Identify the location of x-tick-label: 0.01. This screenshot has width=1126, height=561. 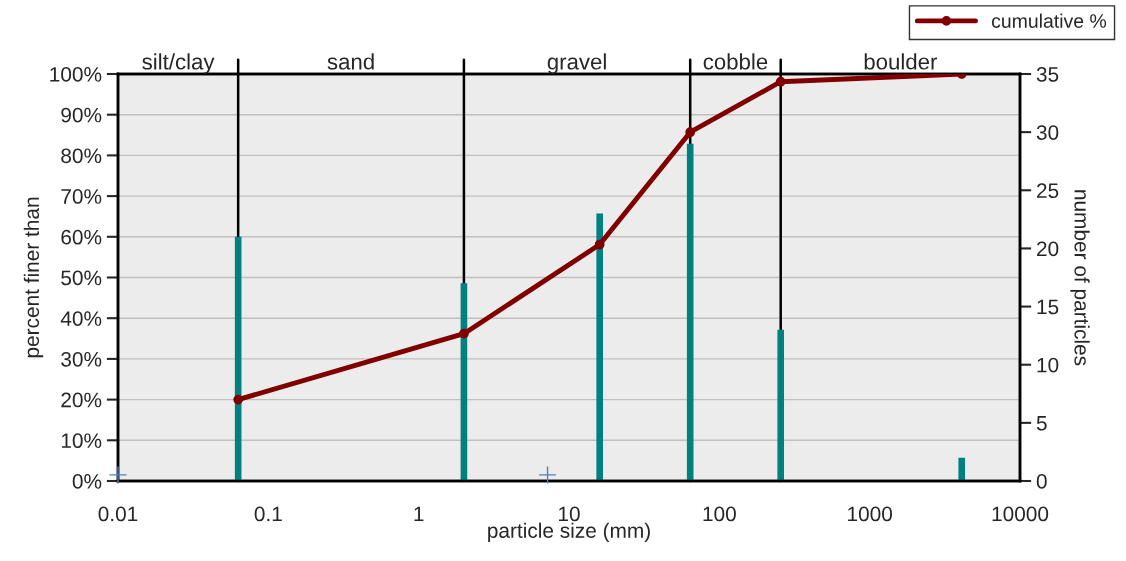
(118, 514).